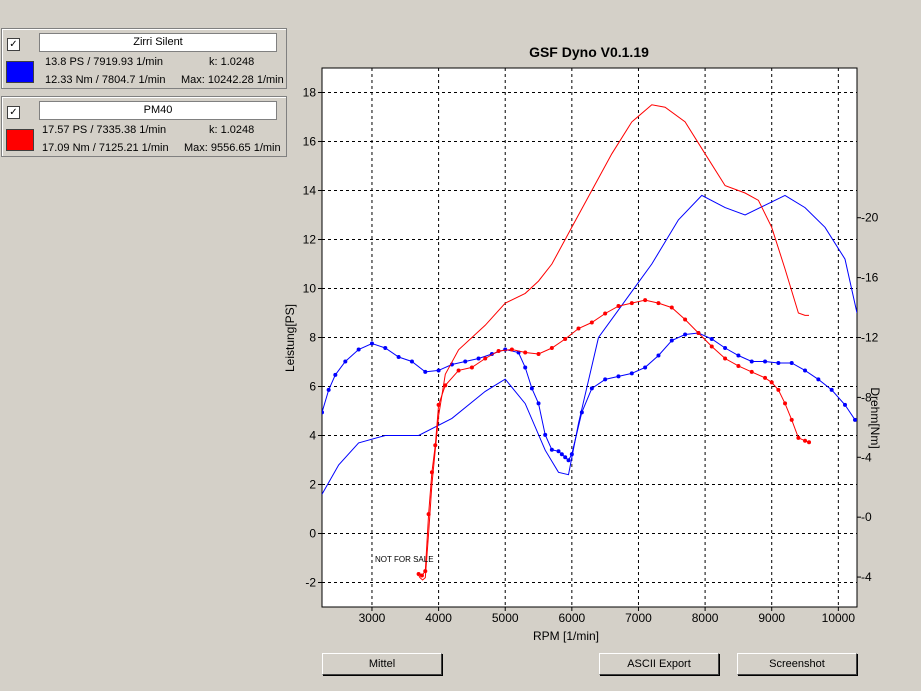  What do you see at coordinates (705, 618) in the screenshot?
I see `x-tick-label: 8000` at bounding box center [705, 618].